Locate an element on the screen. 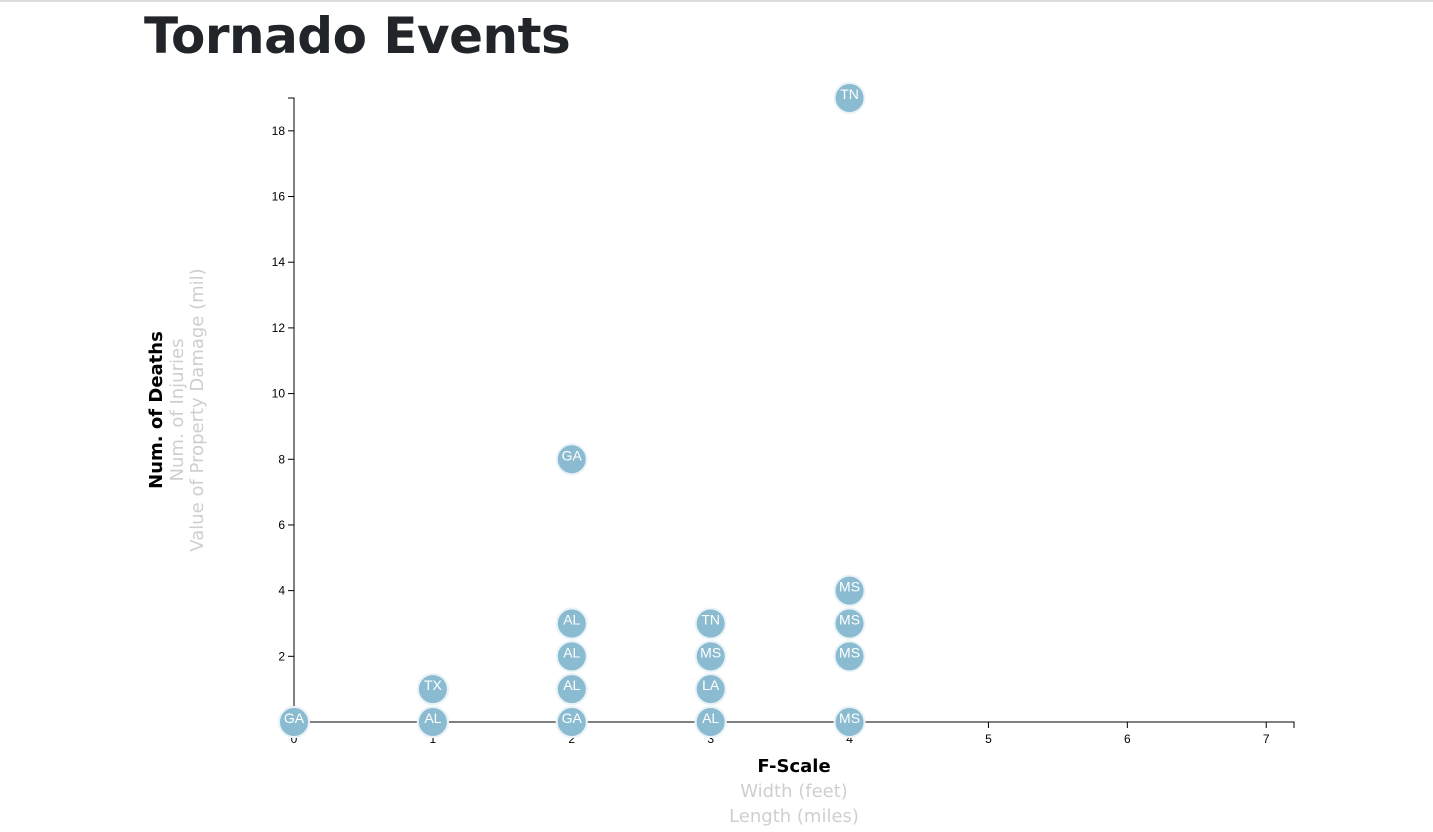  y-tick-label: 2 is located at coordinates (281, 656).